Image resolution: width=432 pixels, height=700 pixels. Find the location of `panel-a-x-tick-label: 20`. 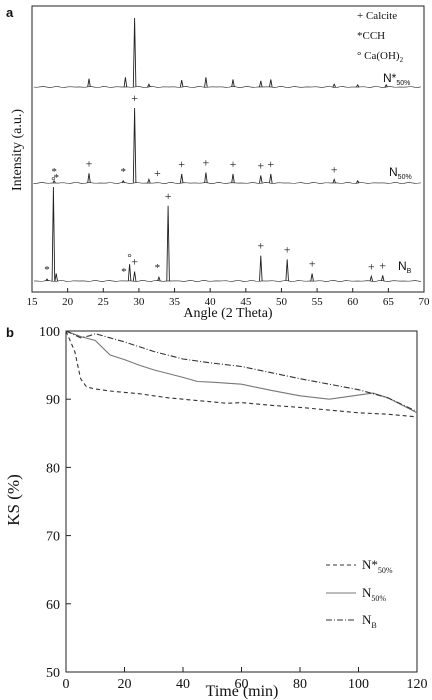

panel-a-x-tick-label: 20 is located at coordinates (68, 302).